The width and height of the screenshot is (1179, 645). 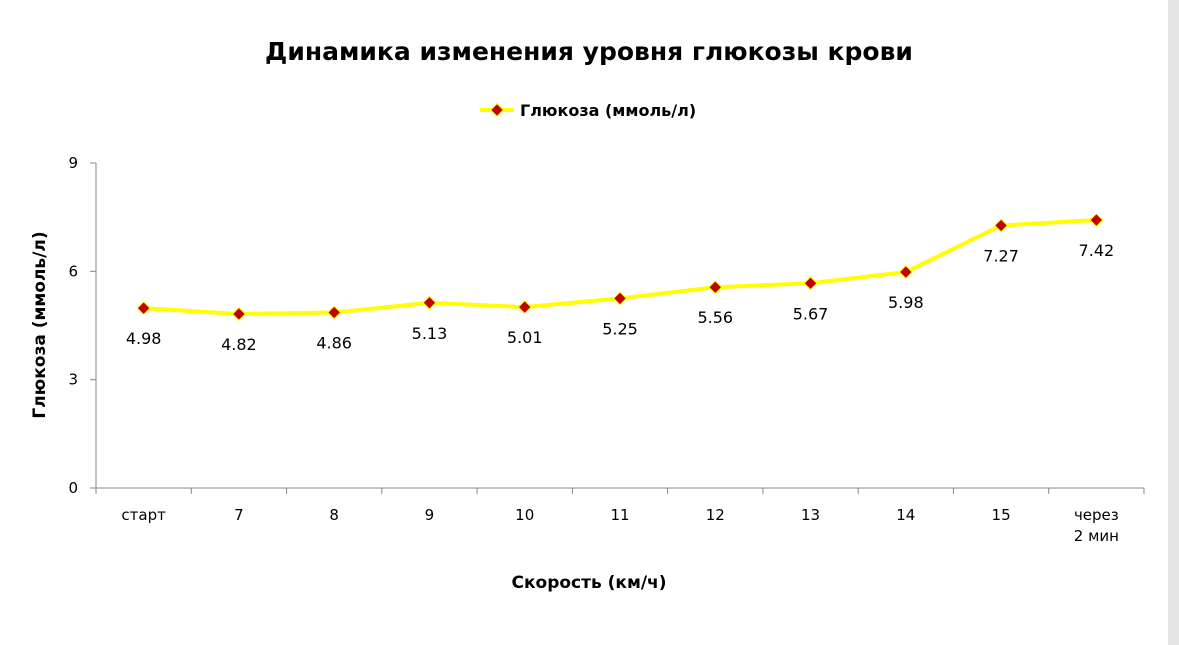 What do you see at coordinates (1001, 515) in the screenshot?
I see `x-tick-label: 15` at bounding box center [1001, 515].